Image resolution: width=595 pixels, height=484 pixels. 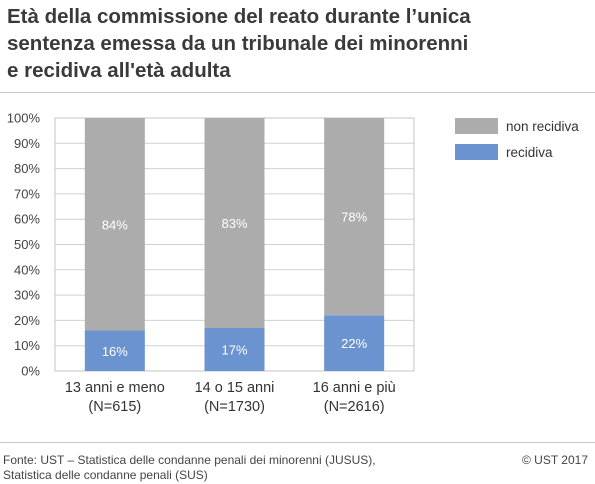 I want to click on legend-label: recidiva, so click(x=529, y=152).